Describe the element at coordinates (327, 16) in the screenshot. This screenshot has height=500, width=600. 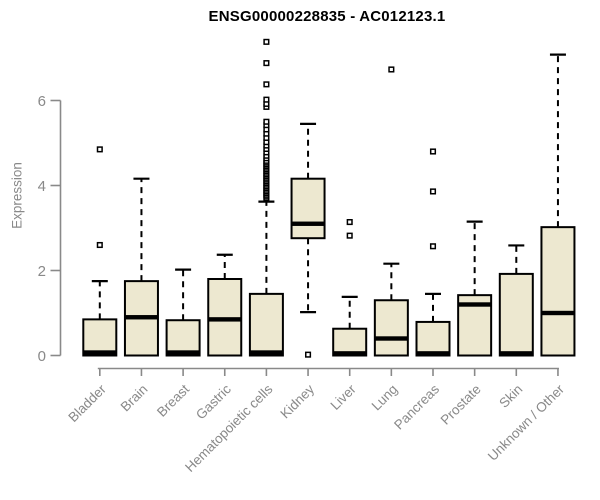
I see `chart-title: ENSG00000228835 - AC012123.1` at that location.